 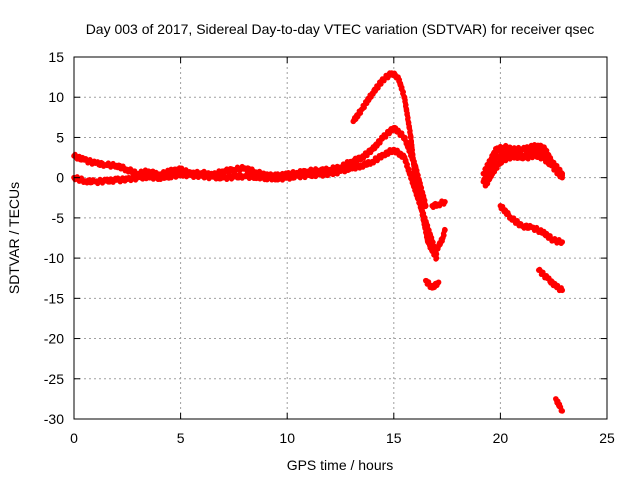 I want to click on y-tick-label: -15, so click(x=54, y=298).